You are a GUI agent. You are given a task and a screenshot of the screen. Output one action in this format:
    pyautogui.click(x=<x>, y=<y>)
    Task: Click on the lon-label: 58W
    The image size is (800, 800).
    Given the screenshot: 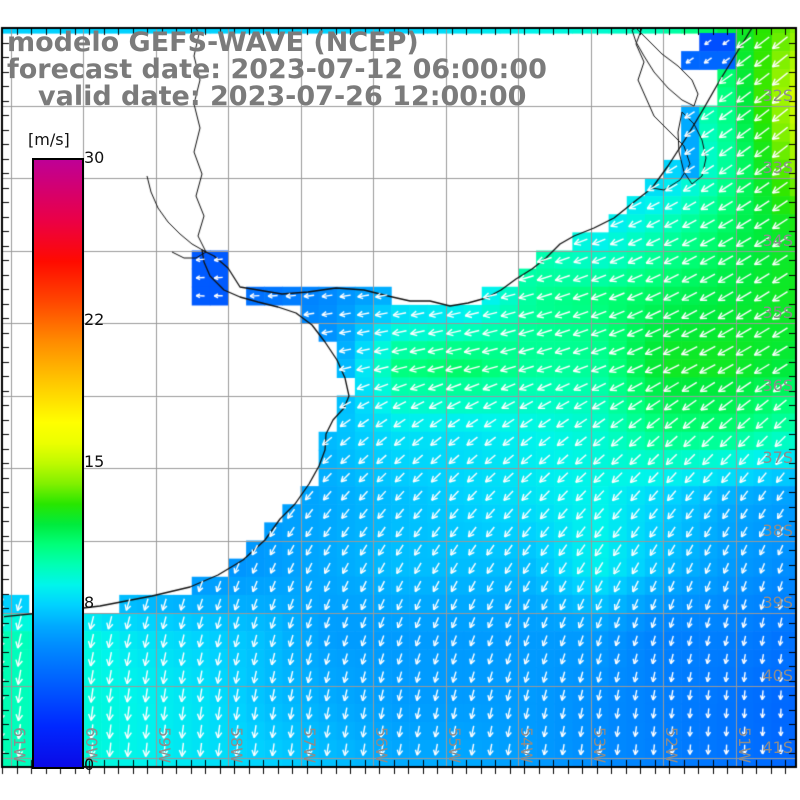 What is the action you would take?
    pyautogui.click(x=236, y=745)
    